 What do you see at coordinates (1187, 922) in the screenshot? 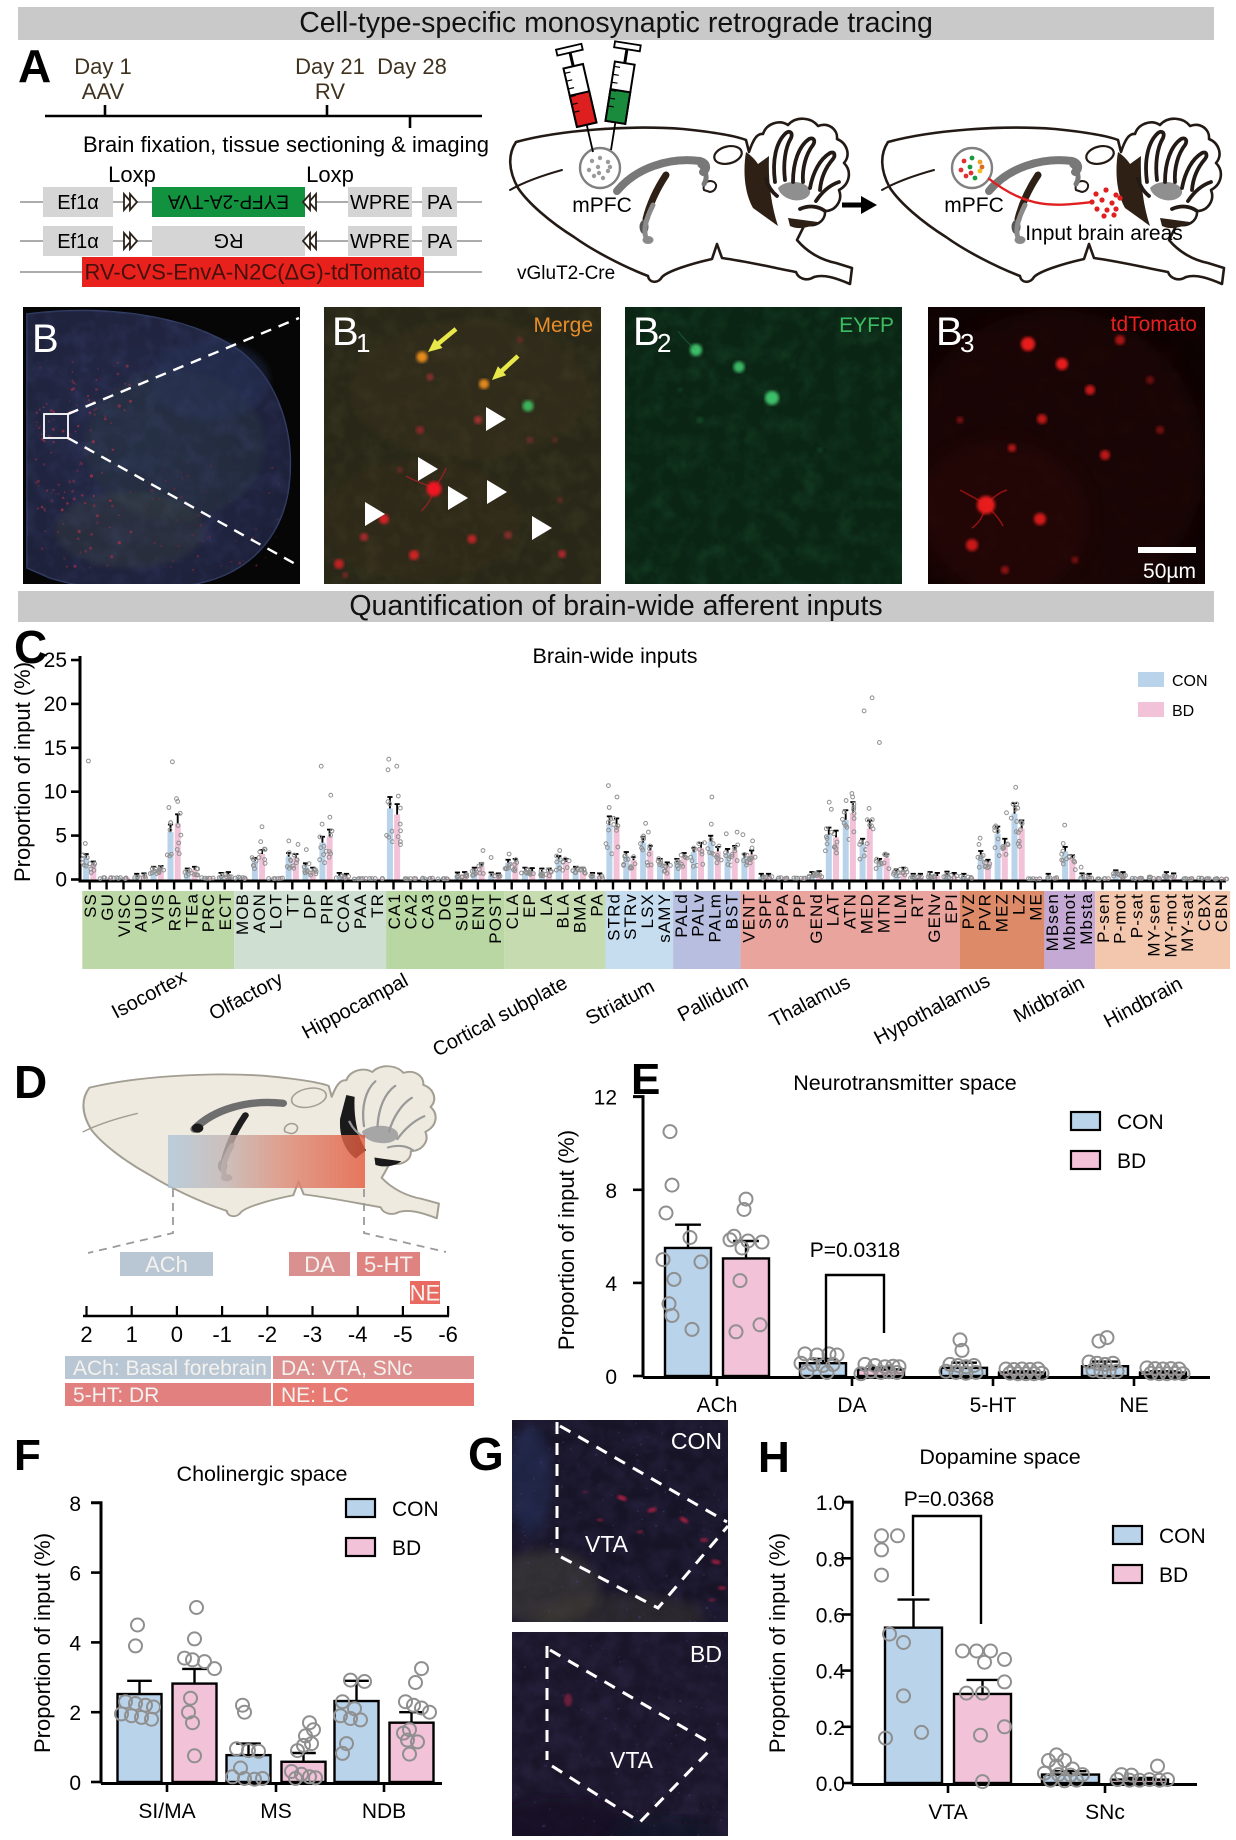
I see `svg-text: MY-sat` at bounding box center [1187, 922].